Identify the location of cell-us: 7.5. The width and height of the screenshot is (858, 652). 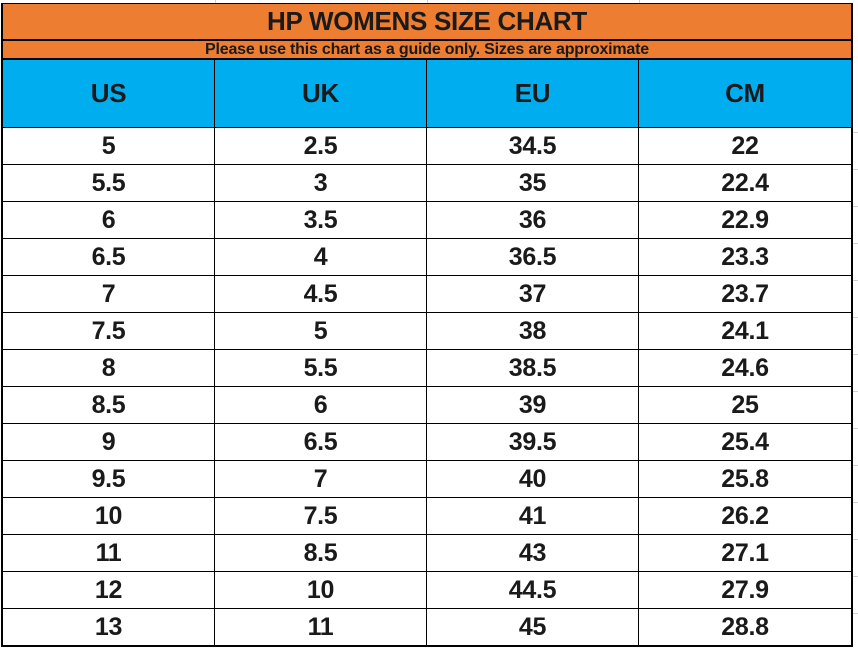
(109, 331).